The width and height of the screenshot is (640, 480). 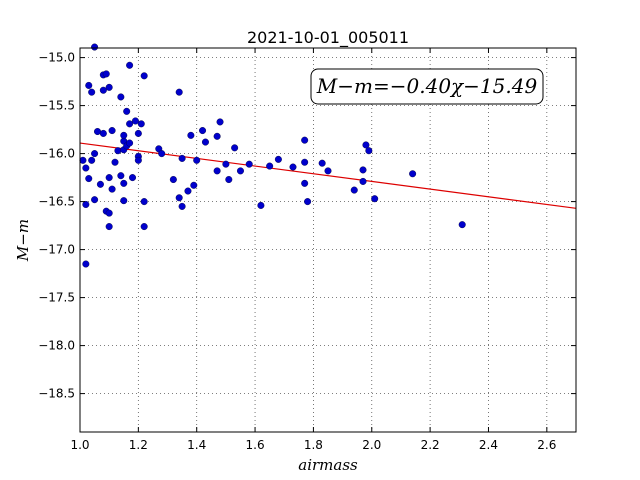 What do you see at coordinates (138, 445) in the screenshot?
I see `x-tick-label: 1.2` at bounding box center [138, 445].